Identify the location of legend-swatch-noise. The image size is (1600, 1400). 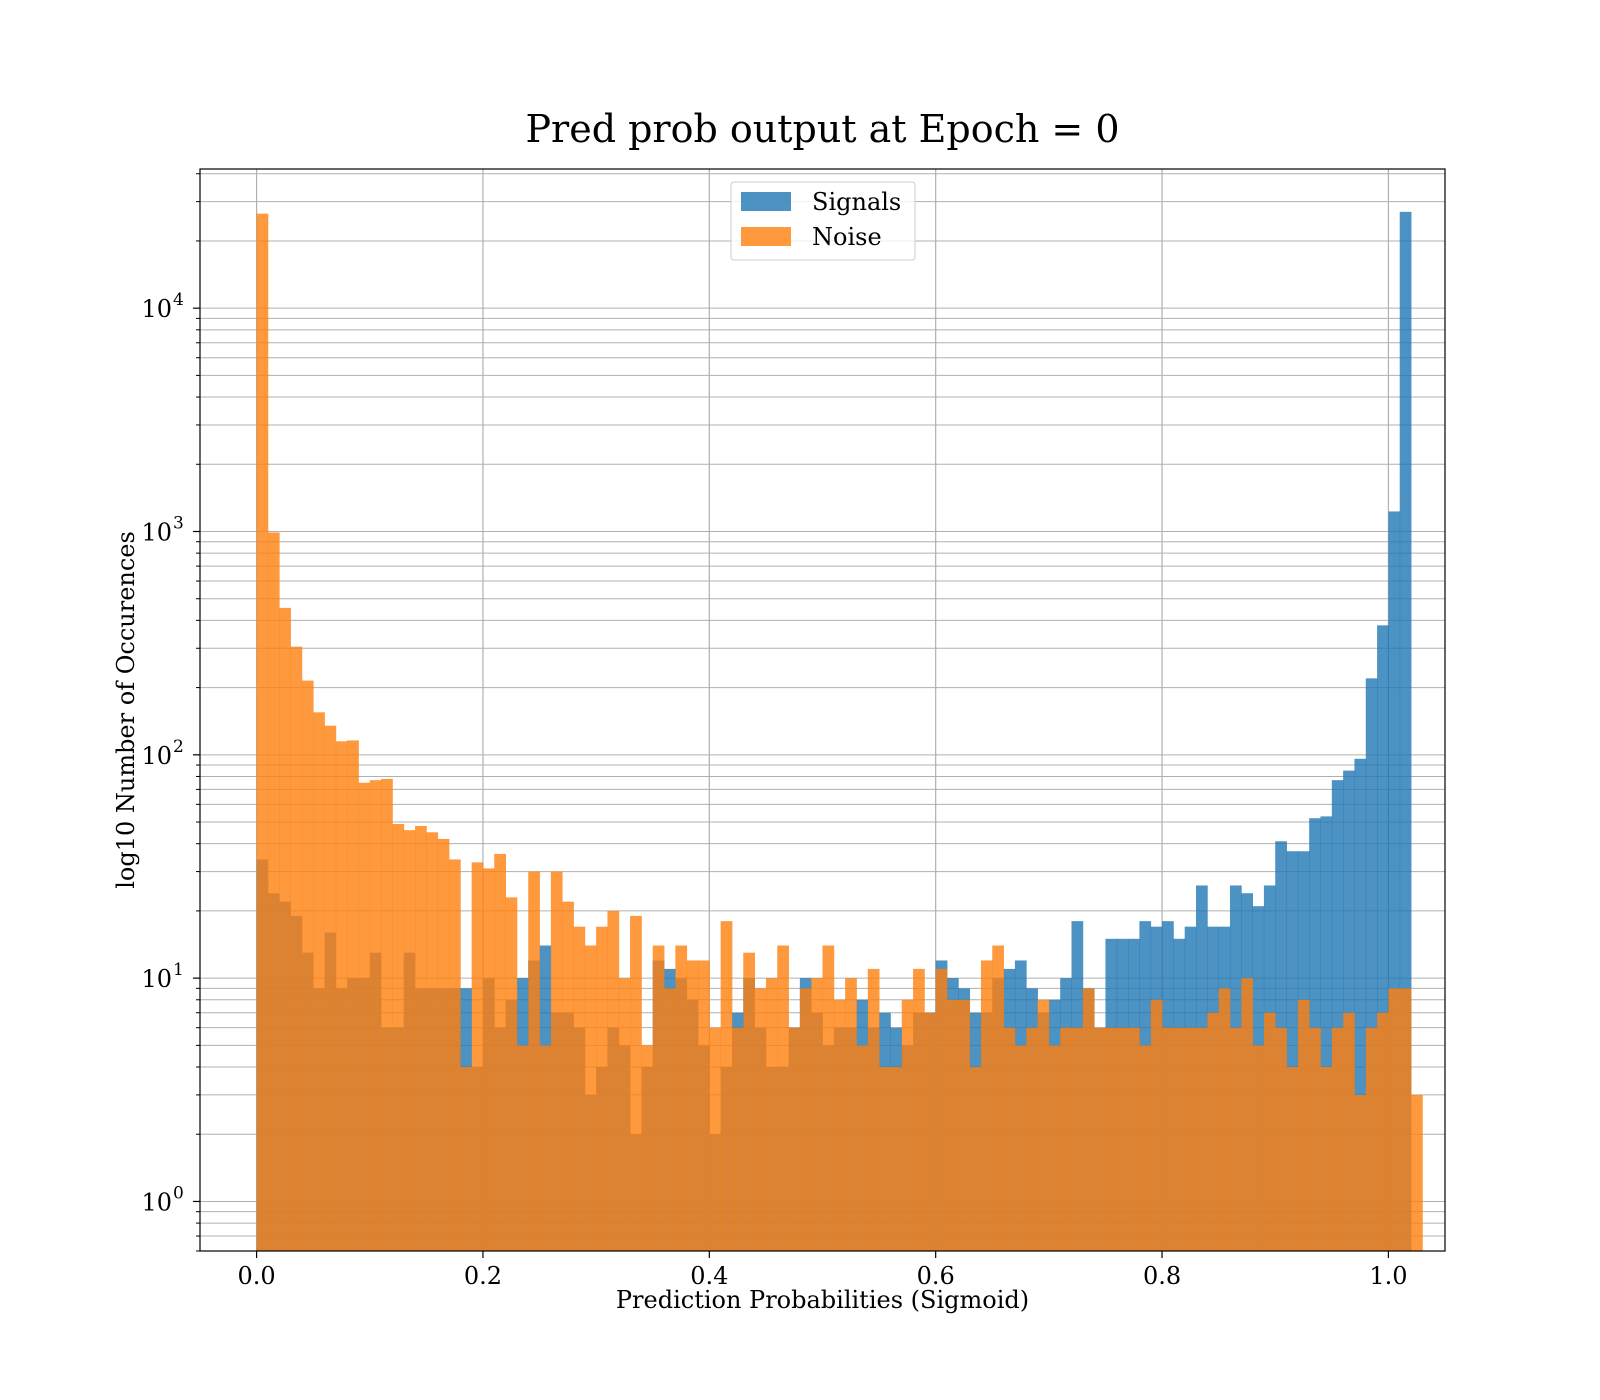
(766, 236).